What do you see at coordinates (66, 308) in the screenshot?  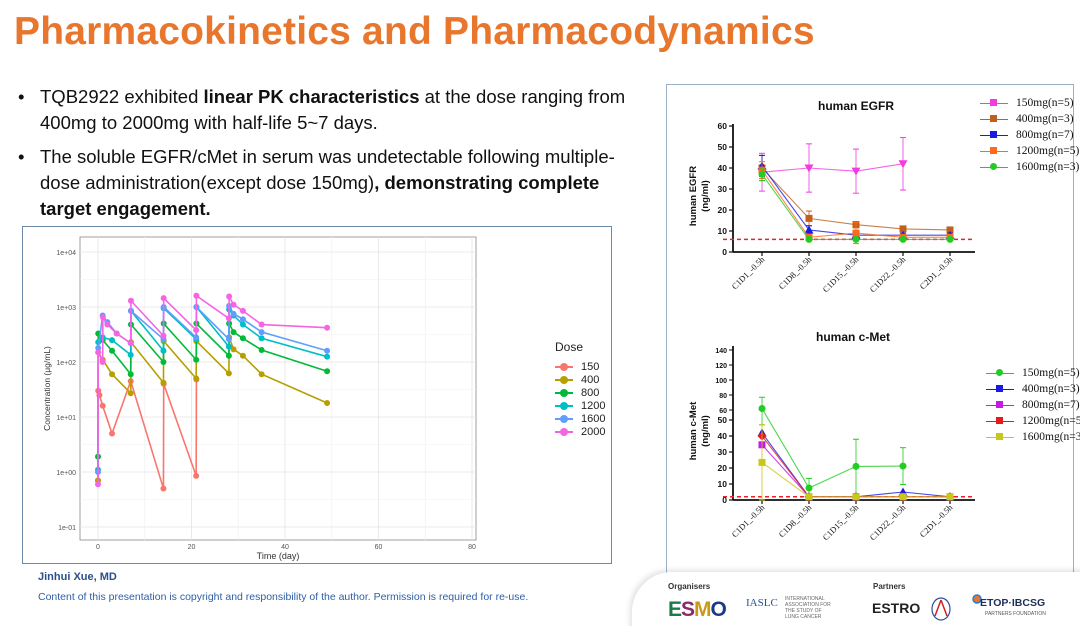 I see `pk-y-tick-label: 1e+03` at bounding box center [66, 308].